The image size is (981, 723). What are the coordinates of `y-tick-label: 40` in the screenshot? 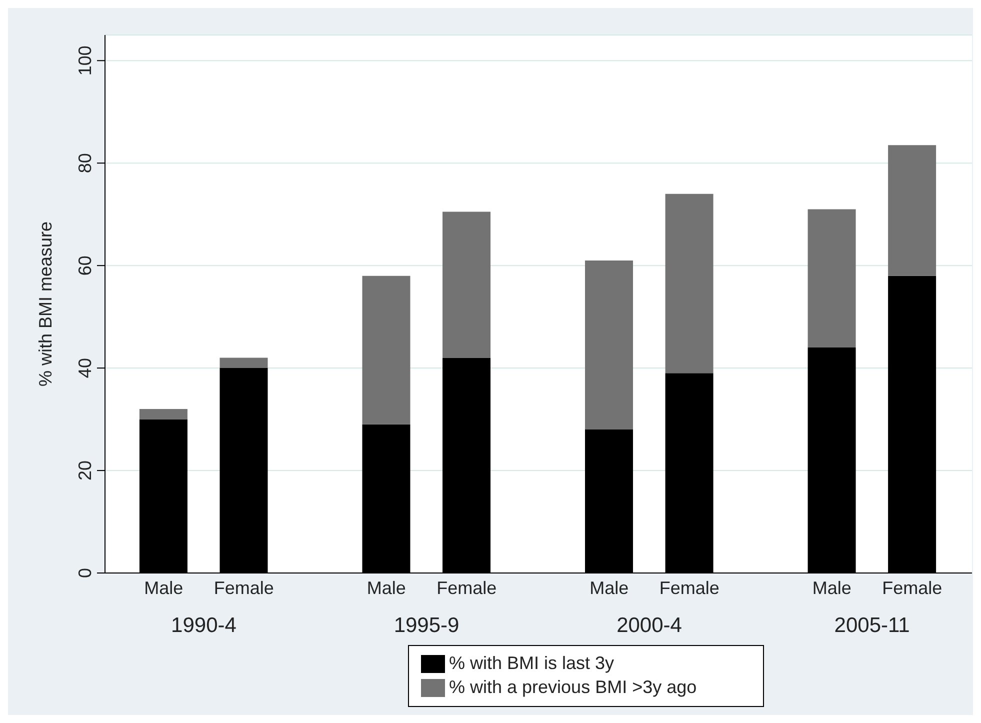 It's located at (85, 368).